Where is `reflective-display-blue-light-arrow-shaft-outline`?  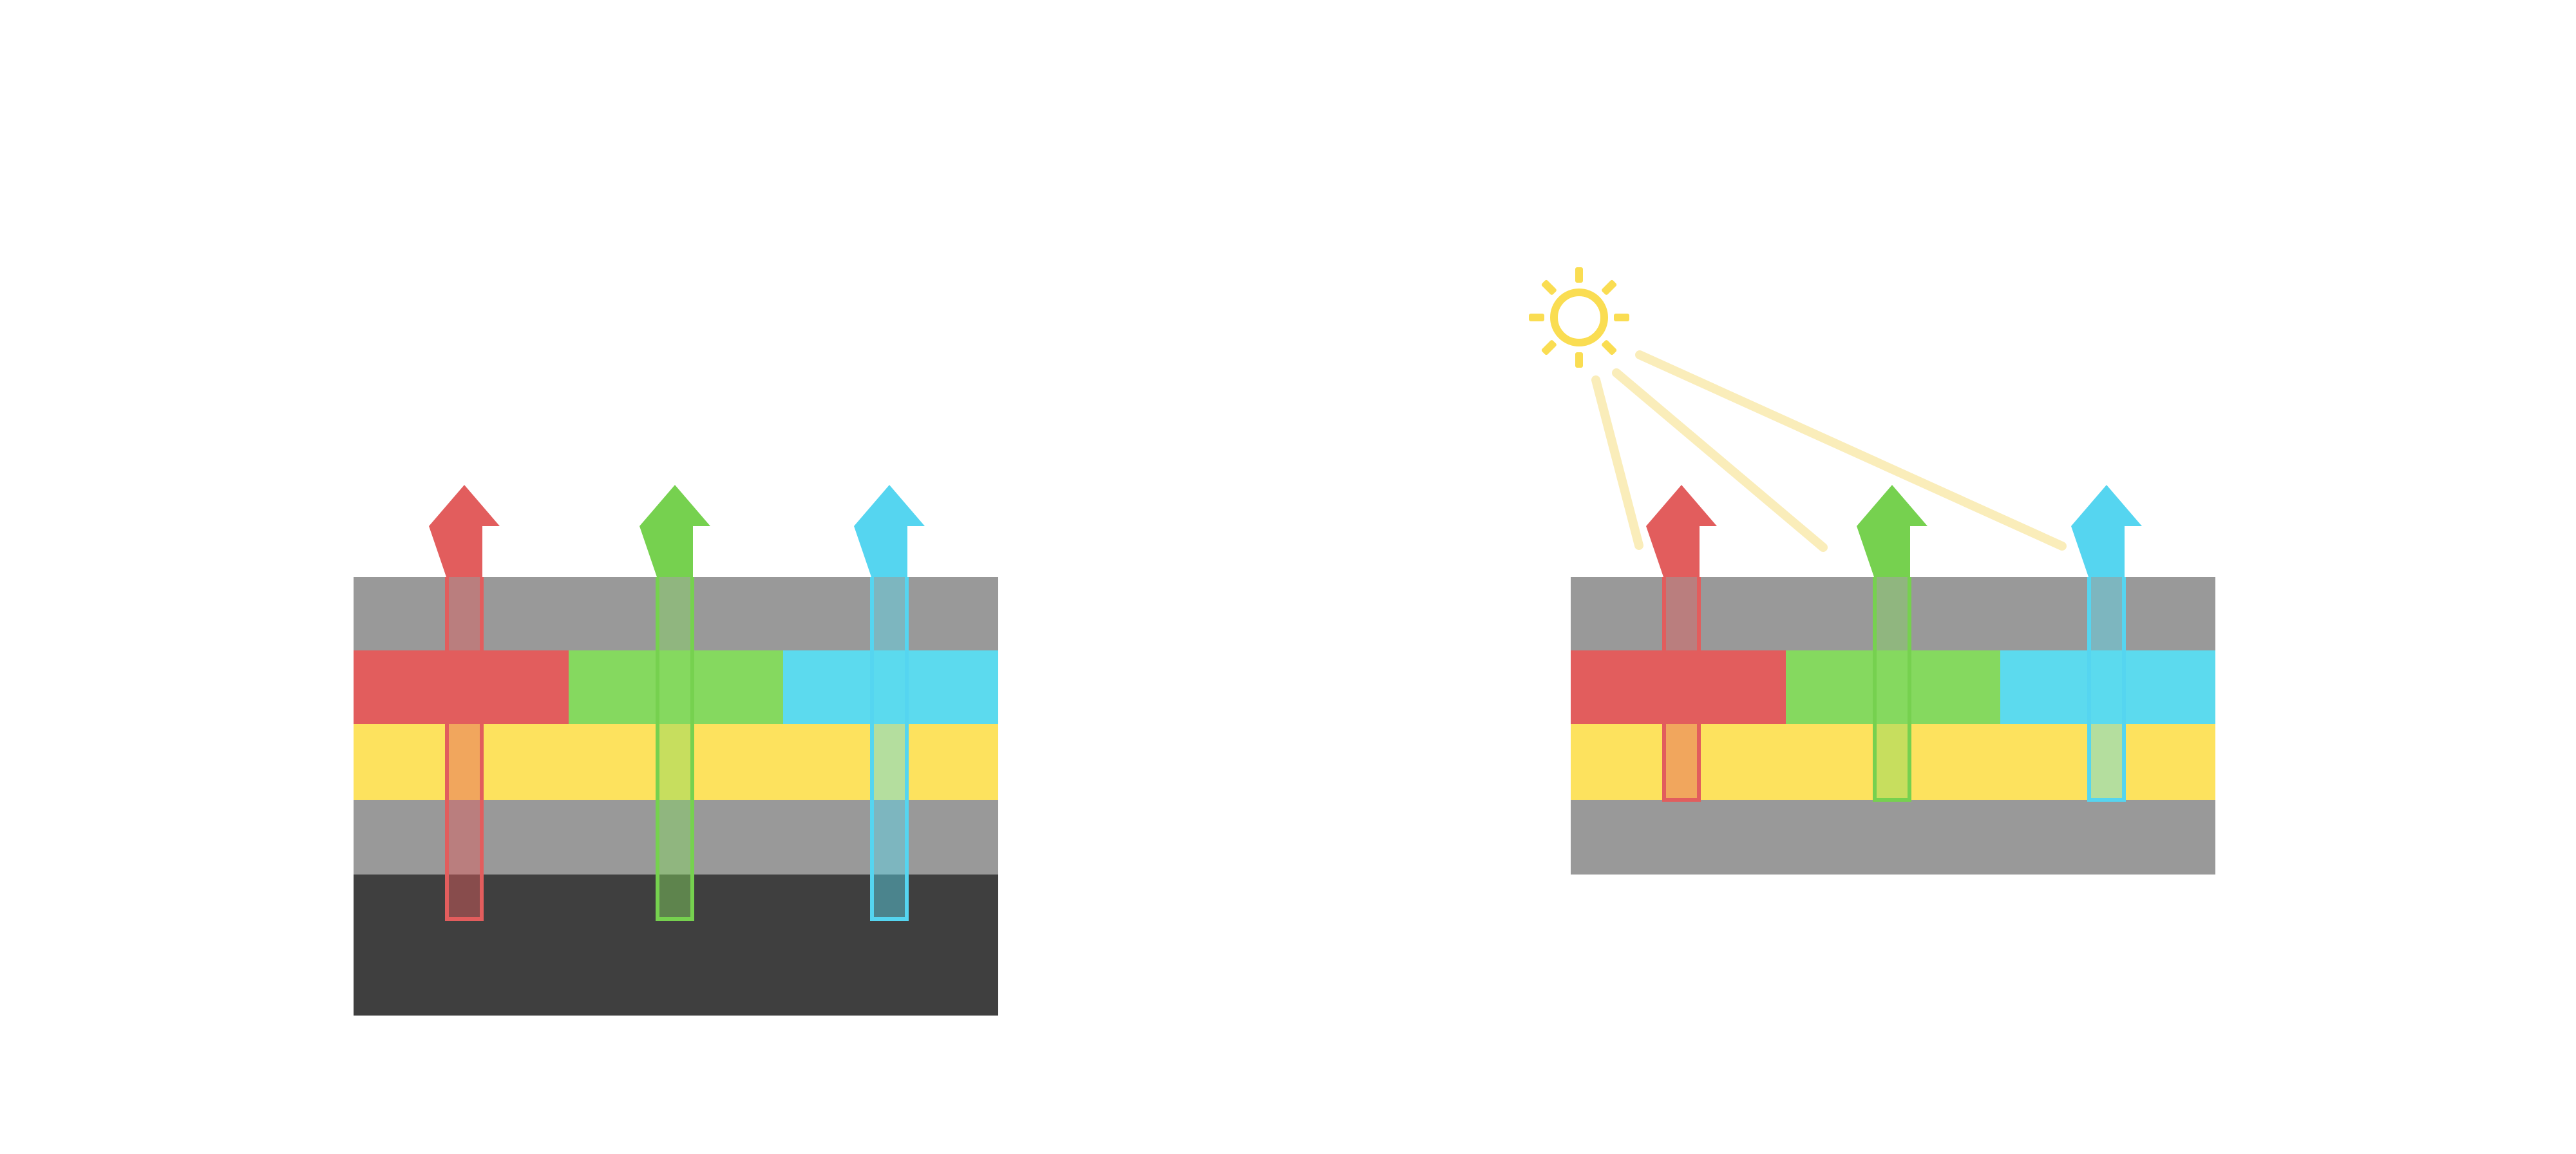
reflective-display-blue-light-arrow-shaft-outline is located at coordinates (2106, 689).